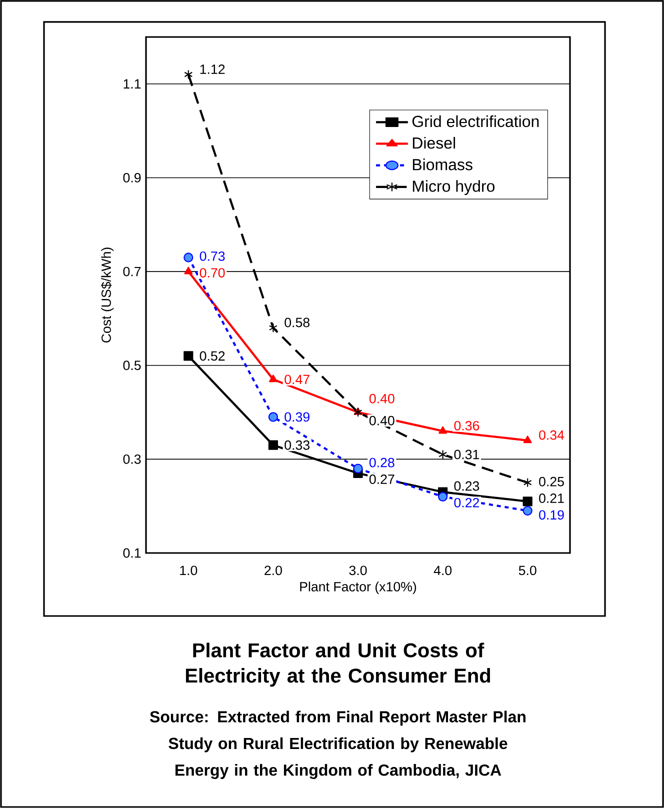  I want to click on data-label: 0.19, so click(551, 515).